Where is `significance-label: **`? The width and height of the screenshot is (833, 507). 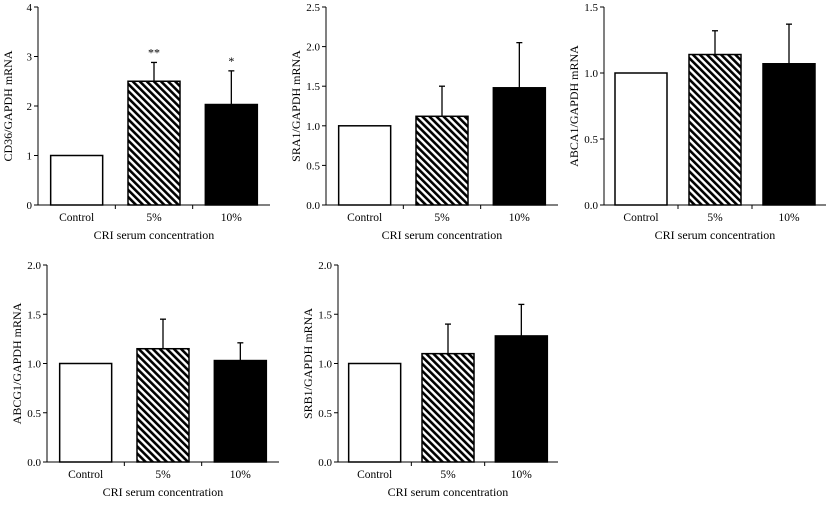
significance-label: ** is located at coordinates (154, 52).